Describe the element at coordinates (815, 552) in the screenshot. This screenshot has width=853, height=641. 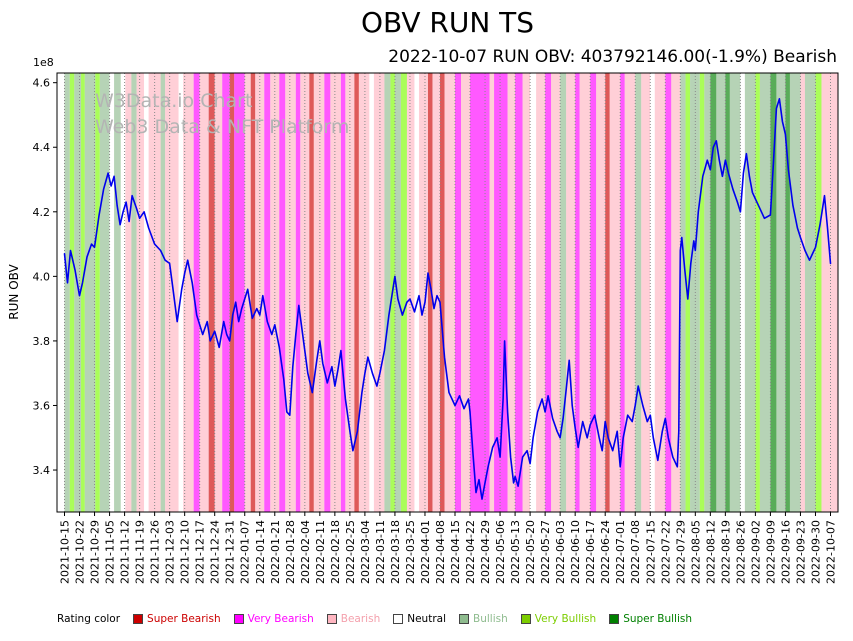
I see `x-tick-label: 2022-09-30` at that location.